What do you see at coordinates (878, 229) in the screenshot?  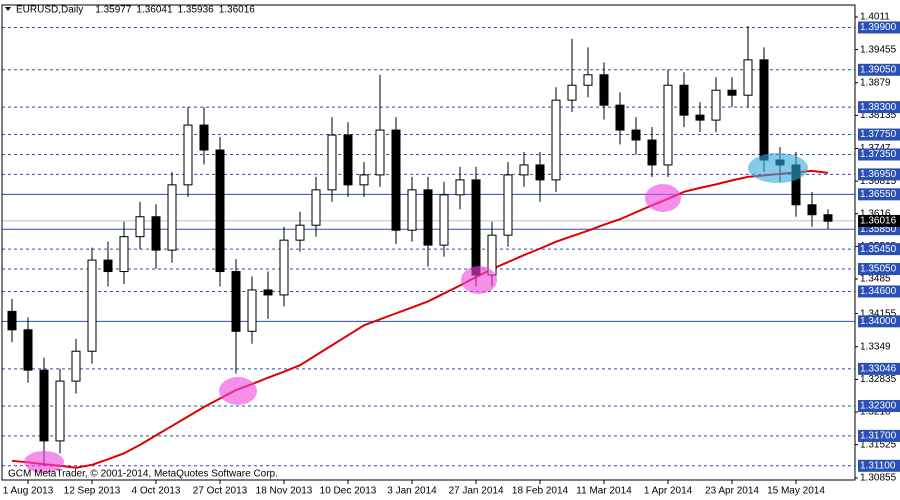 I see `level-label: 1.35850` at bounding box center [878, 229].